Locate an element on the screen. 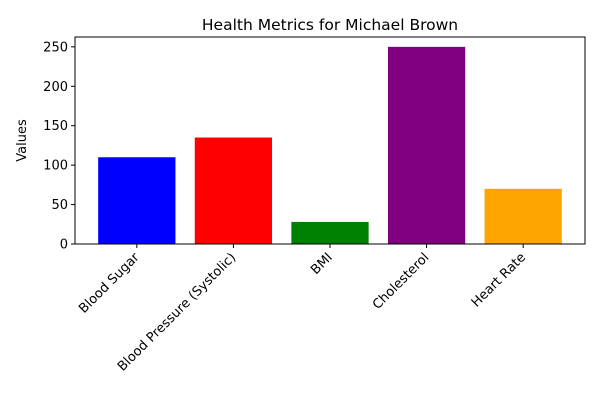  y-axis: 0 50 100 150 200 250 is located at coordinates (59, 146).